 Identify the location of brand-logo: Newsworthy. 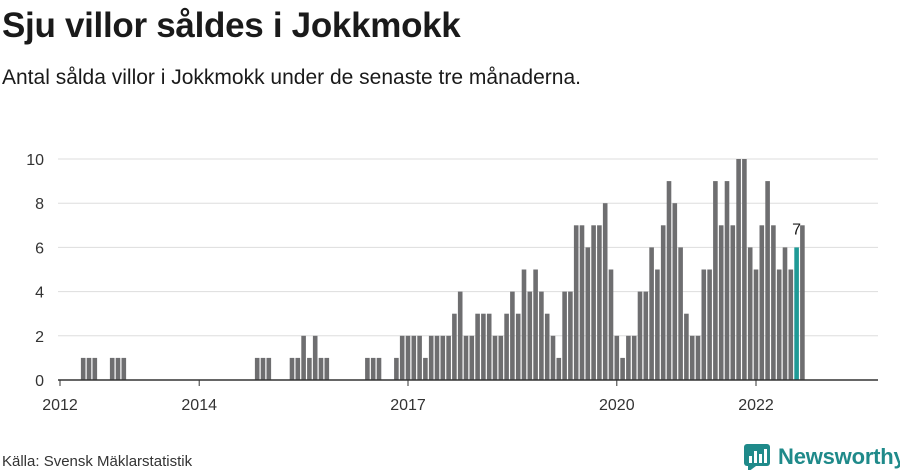
(822, 457).